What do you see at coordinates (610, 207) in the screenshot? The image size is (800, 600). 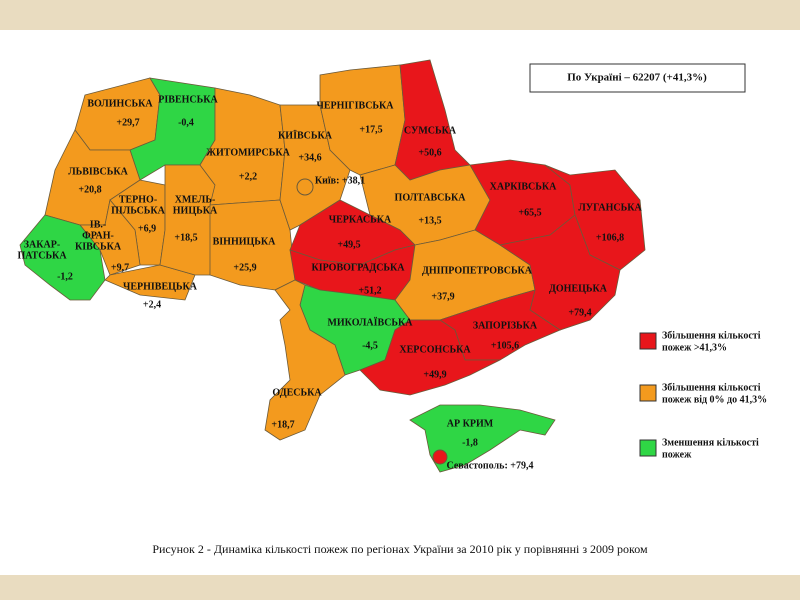 I see `region-name: ЛУГАНСЬКА` at bounding box center [610, 207].